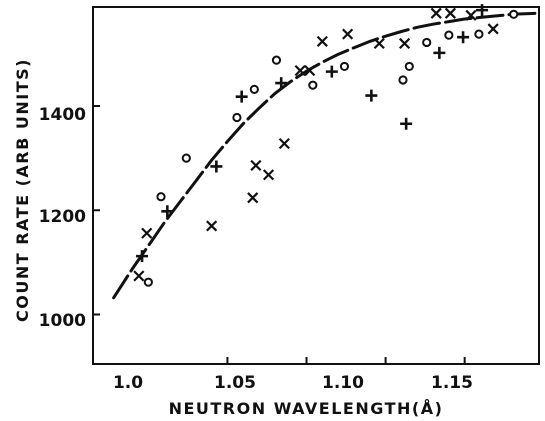  I want to click on y-tick-label-1: 1000, so click(62, 321).